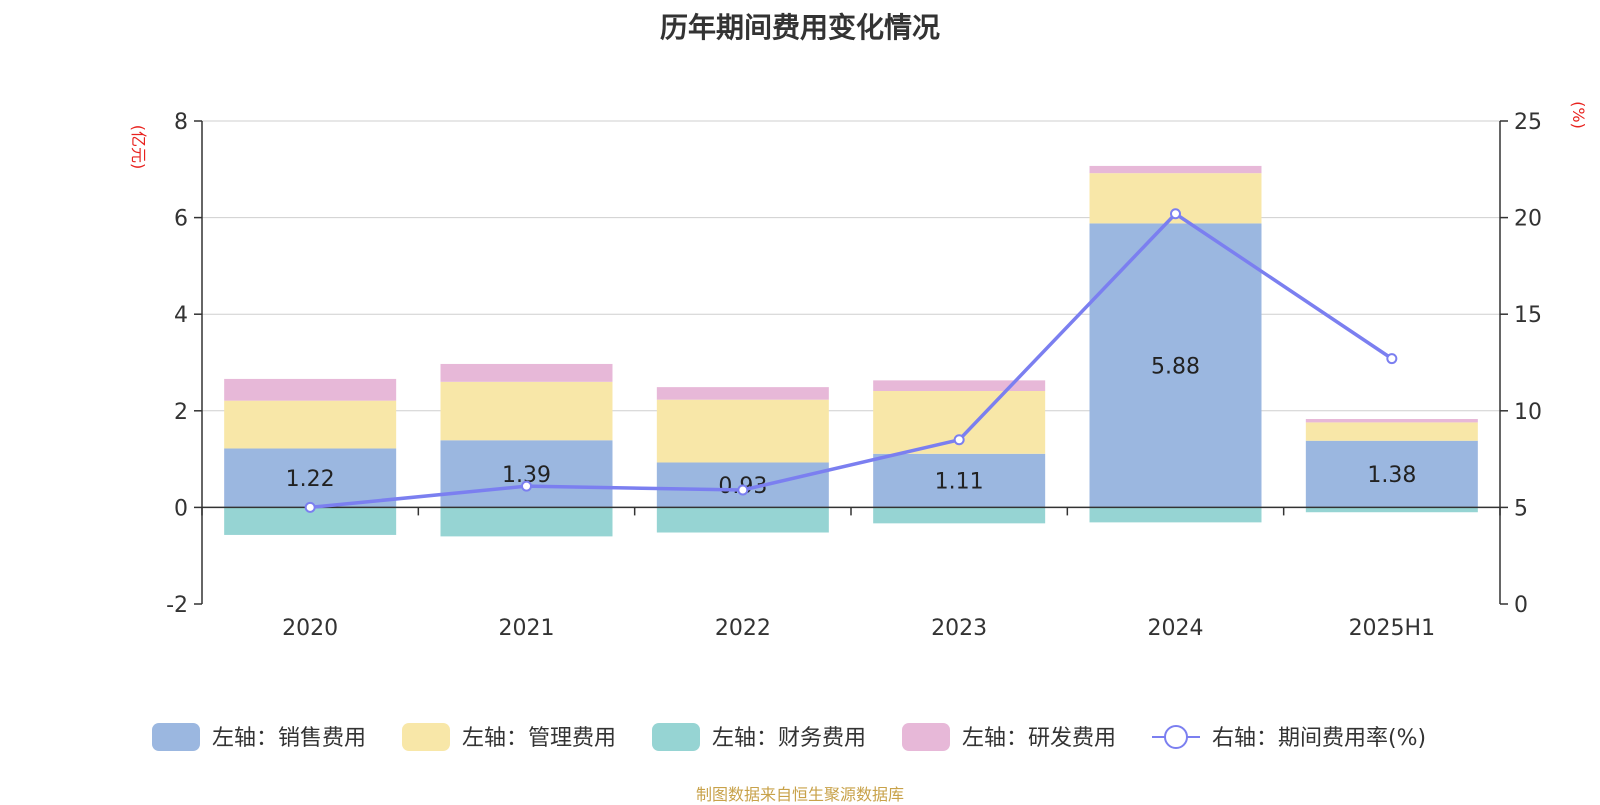  Describe the element at coordinates (181, 219) in the screenshot. I see `left-tick-label: 6` at that location.